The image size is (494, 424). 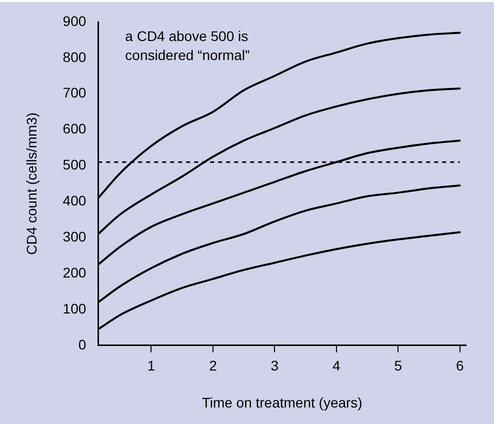 I want to click on x-tick-label: 4, so click(x=336, y=366).